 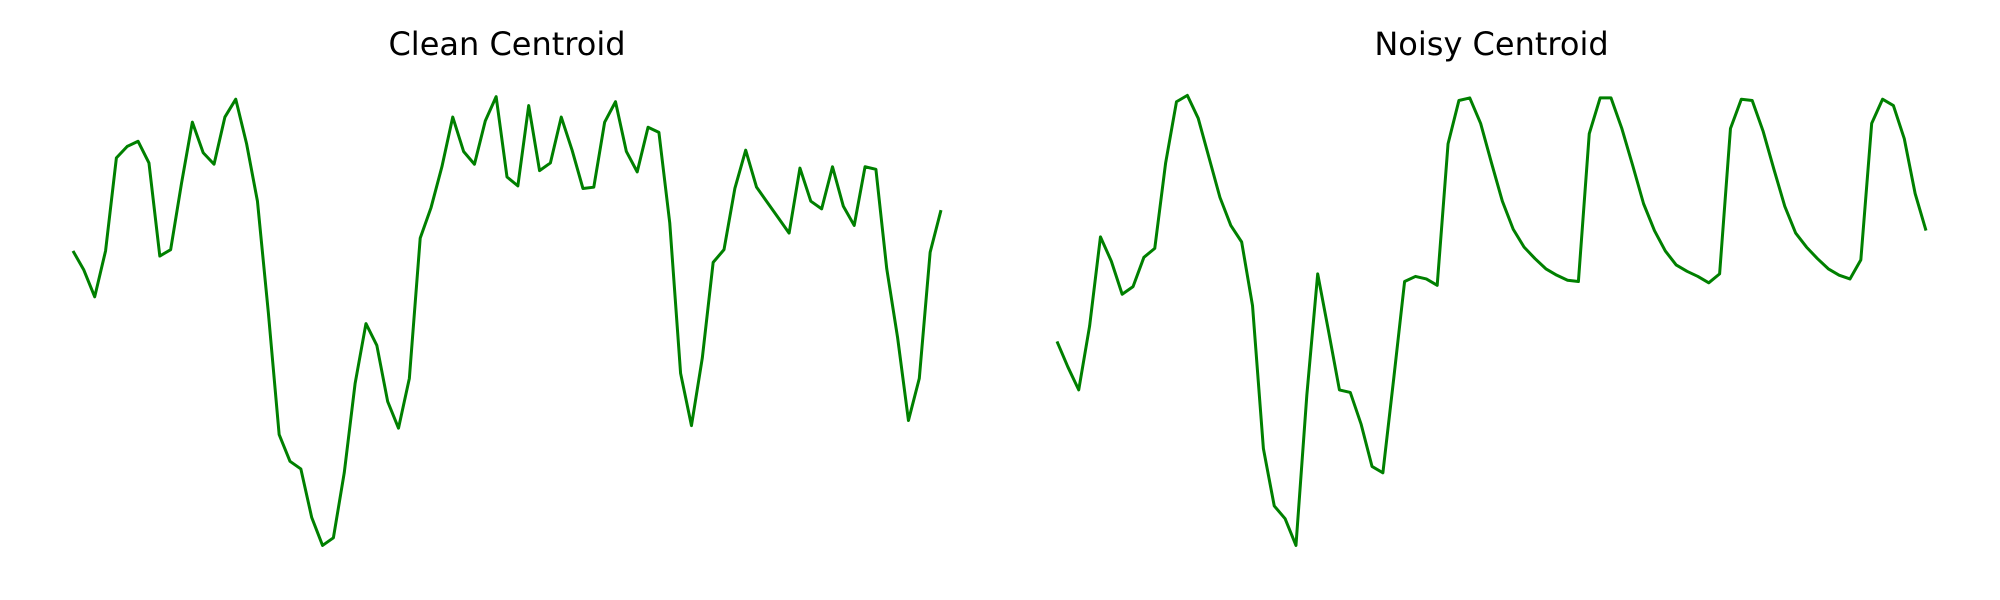 I want to click on chart-title: Noisy Centroid, so click(x=1491, y=44).